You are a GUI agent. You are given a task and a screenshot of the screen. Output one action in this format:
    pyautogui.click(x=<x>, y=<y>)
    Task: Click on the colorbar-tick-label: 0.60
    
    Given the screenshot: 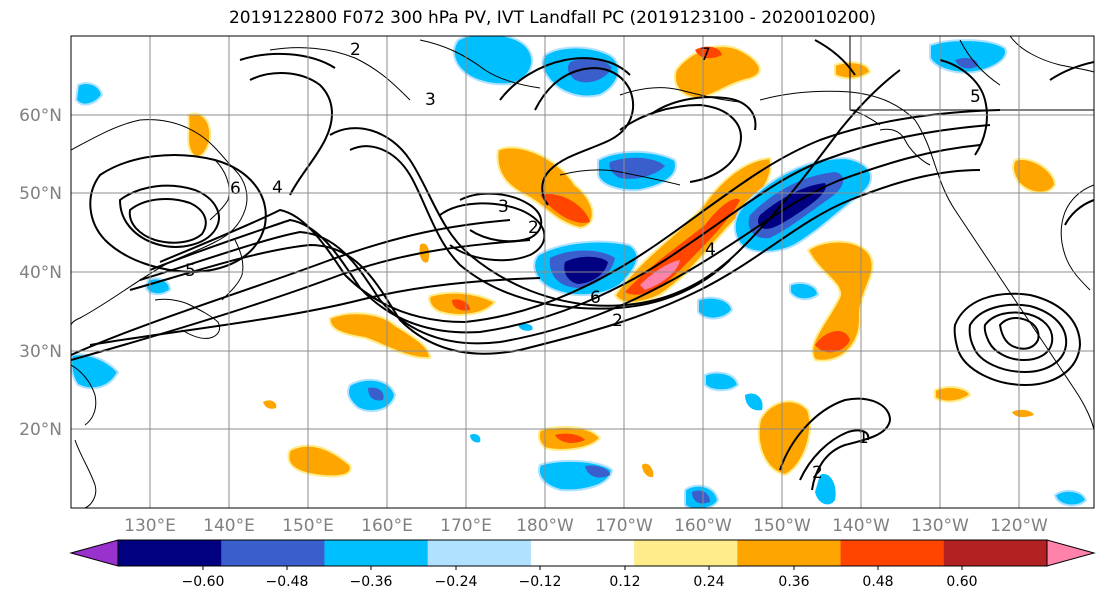 What is the action you would take?
    pyautogui.click(x=961, y=582)
    